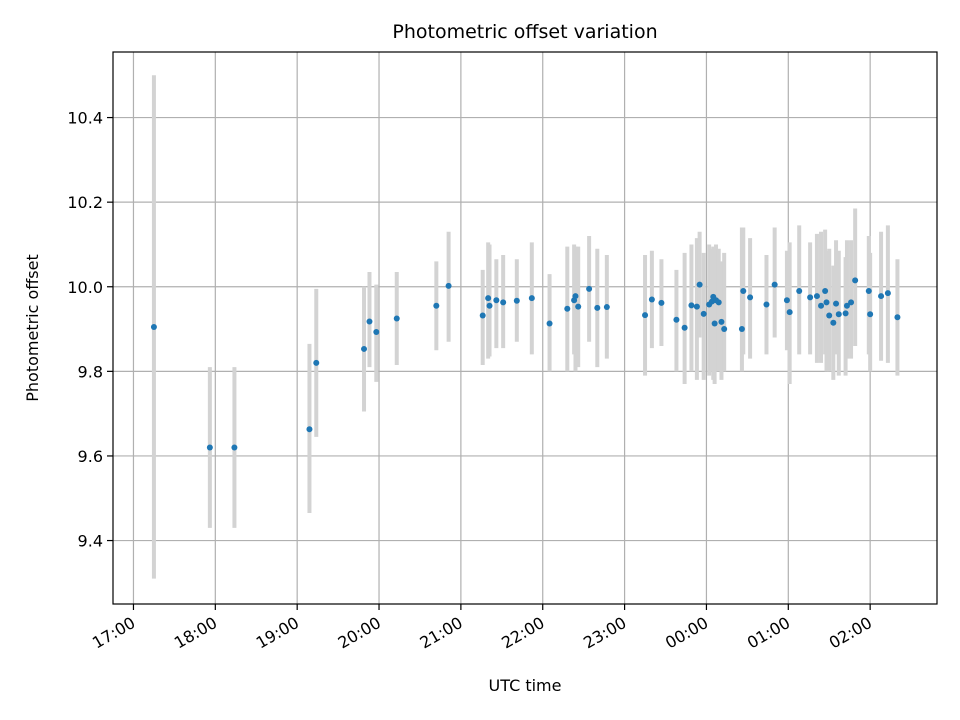 Image resolution: width=960 pixels, height=720 pixels. What do you see at coordinates (85, 118) in the screenshot?
I see `y-tick-label: 10.4` at bounding box center [85, 118].